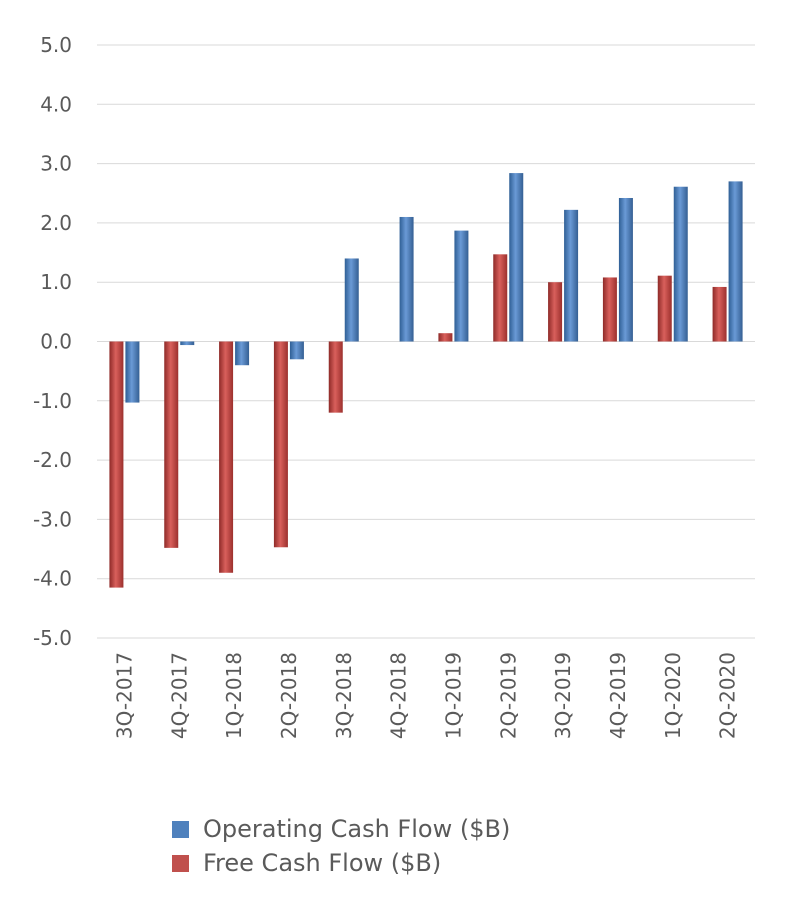 The image size is (800, 906). I want to click on x-tick-label: 3Q-2017, so click(124, 695).